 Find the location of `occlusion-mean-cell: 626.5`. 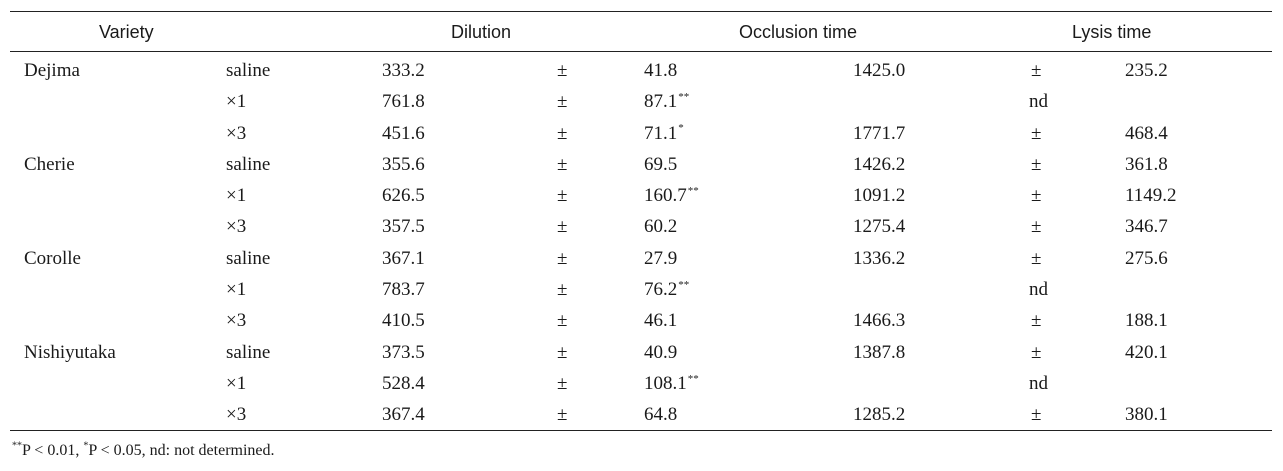

occlusion-mean-cell: 626.5 is located at coordinates (403, 196).